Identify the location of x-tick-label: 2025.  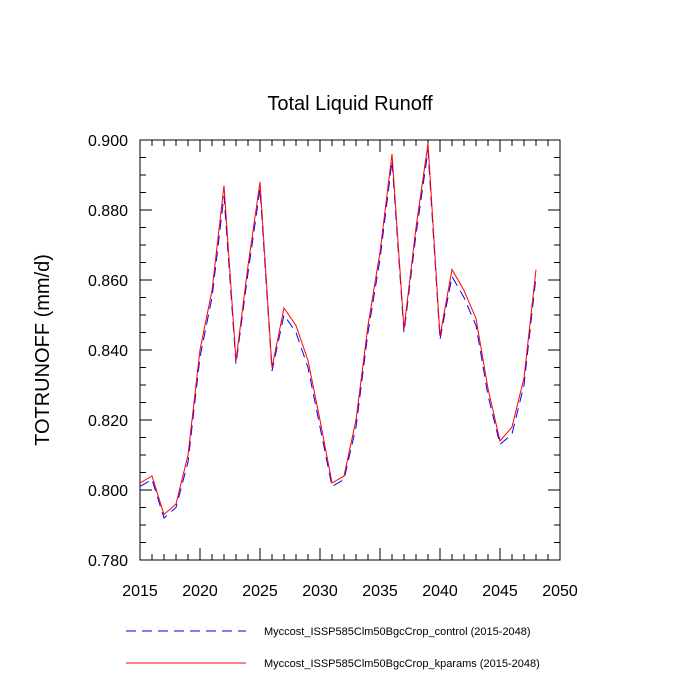
(260, 591).